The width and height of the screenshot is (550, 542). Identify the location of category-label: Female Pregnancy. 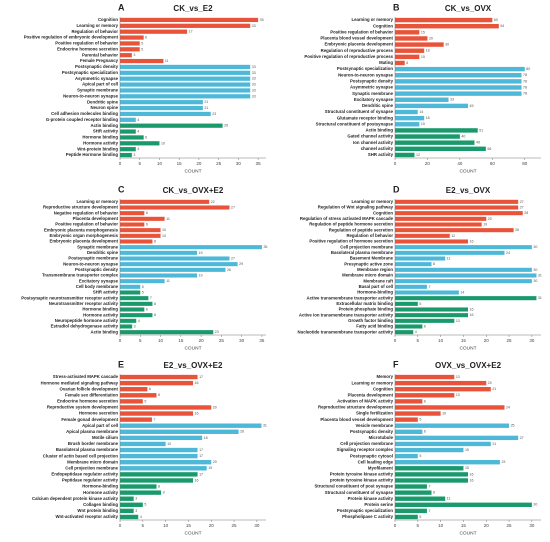
(99, 60).